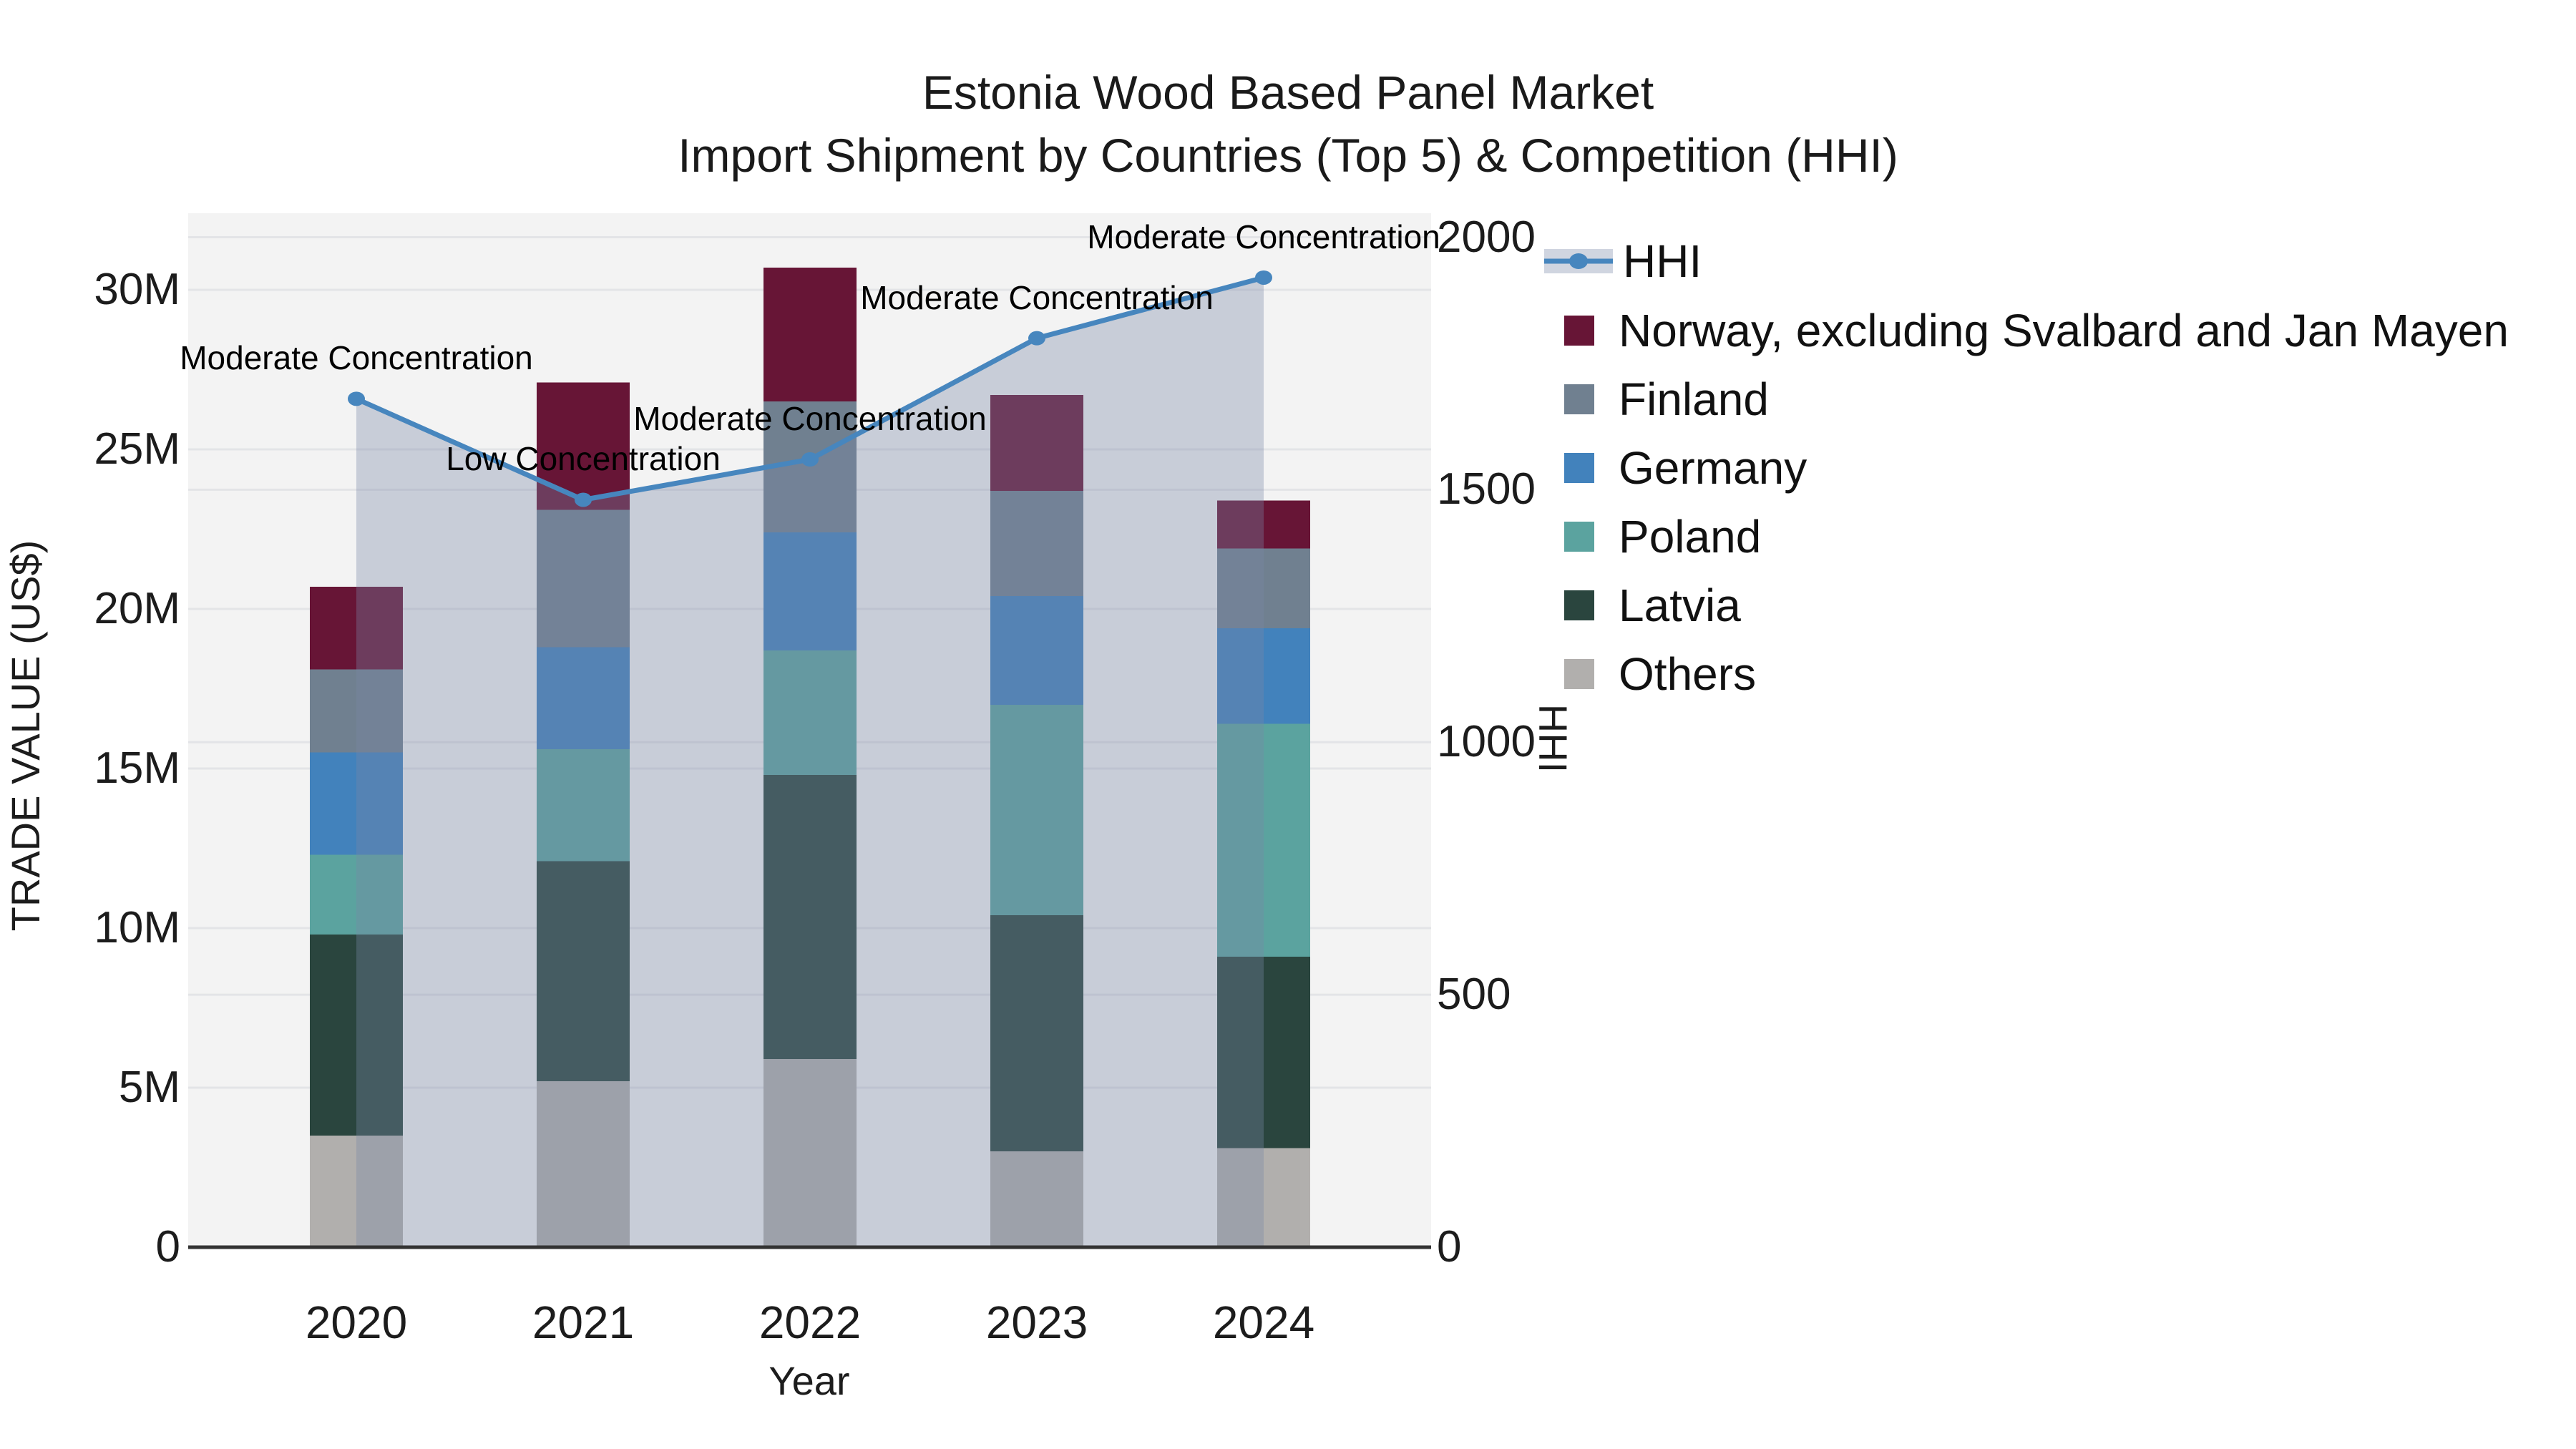 The height and width of the screenshot is (1449, 2576). Describe the element at coordinates (1680, 605) in the screenshot. I see `legend-label-latvia: Latvia` at that location.